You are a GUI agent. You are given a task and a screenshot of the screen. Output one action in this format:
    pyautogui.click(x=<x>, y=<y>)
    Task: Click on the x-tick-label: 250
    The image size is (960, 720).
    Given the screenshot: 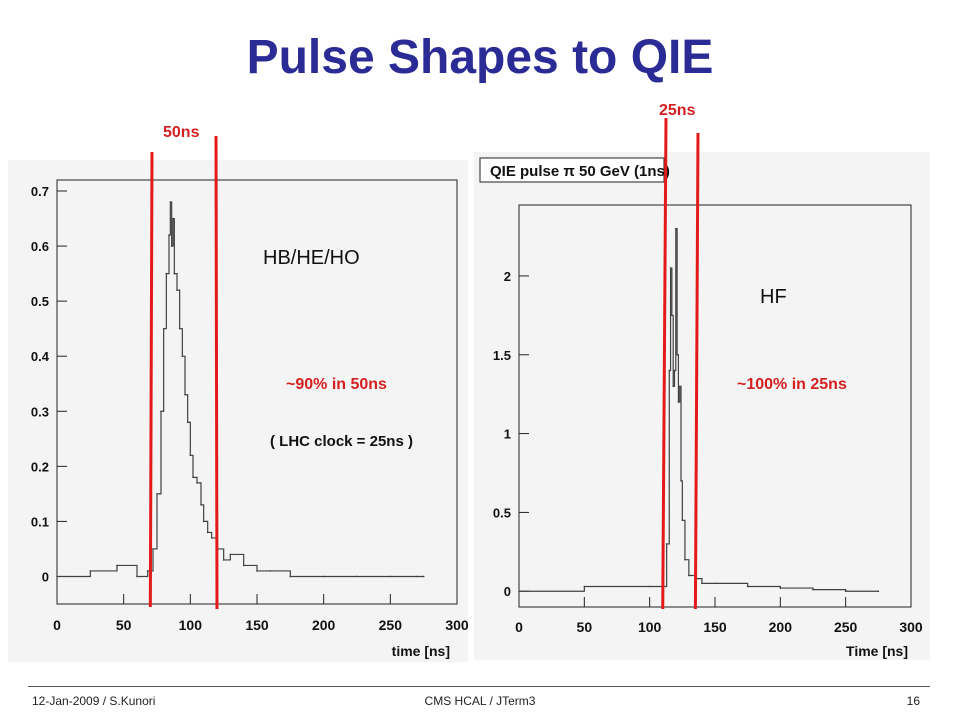 What is the action you would take?
    pyautogui.click(x=846, y=627)
    